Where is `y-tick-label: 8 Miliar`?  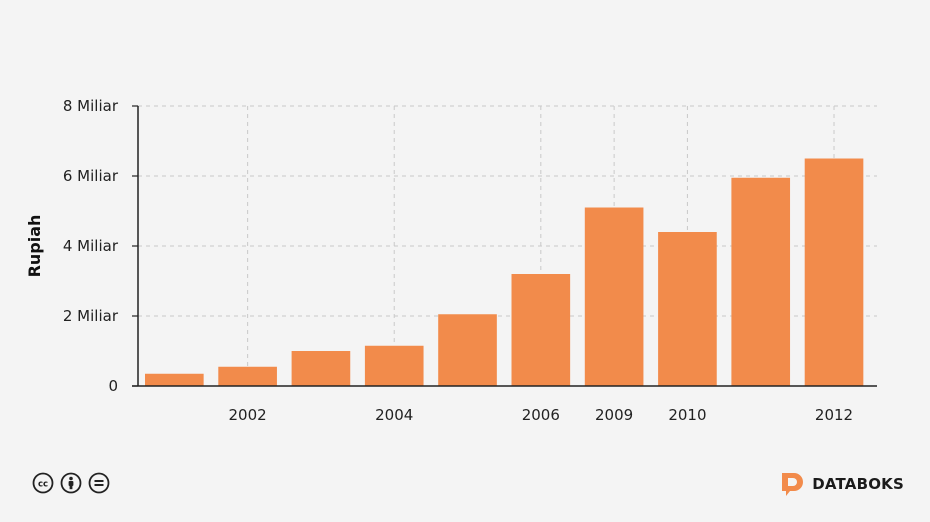 y-tick-label: 8 Miliar is located at coordinates (91, 106).